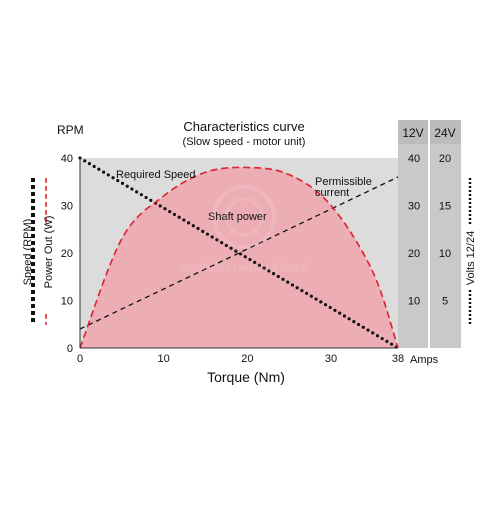 Image resolution: width=500 pixels, height=505 pixels. Describe the element at coordinates (414, 207) in the screenshot. I see `amps-tick-label-2: 30` at that location.